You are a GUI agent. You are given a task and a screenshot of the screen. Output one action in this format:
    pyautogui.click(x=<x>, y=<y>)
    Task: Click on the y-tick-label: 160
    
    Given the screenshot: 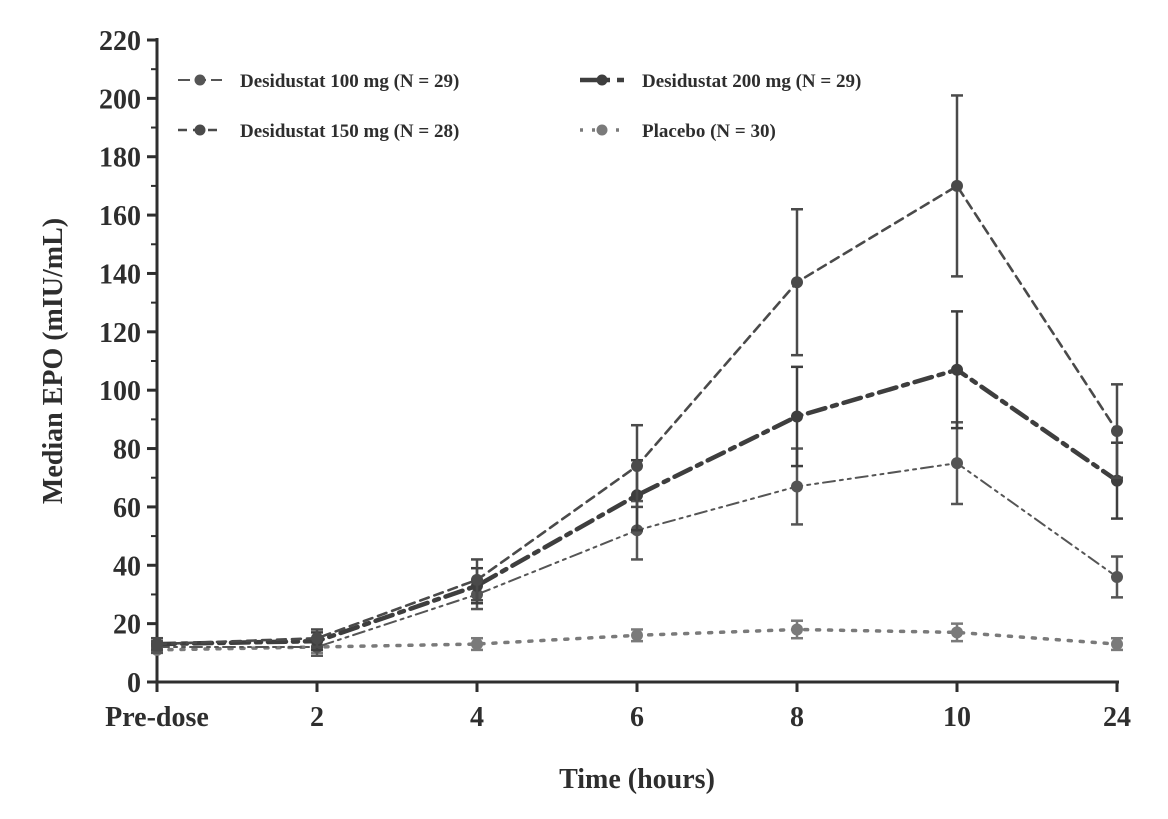 What is the action you would take?
    pyautogui.click(x=120, y=216)
    